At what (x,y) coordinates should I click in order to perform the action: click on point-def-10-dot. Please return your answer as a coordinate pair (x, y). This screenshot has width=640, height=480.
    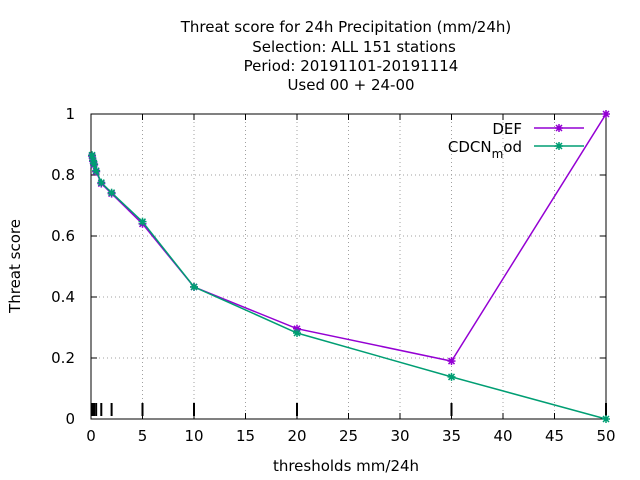
    Looking at the image, I should click on (606, 114).